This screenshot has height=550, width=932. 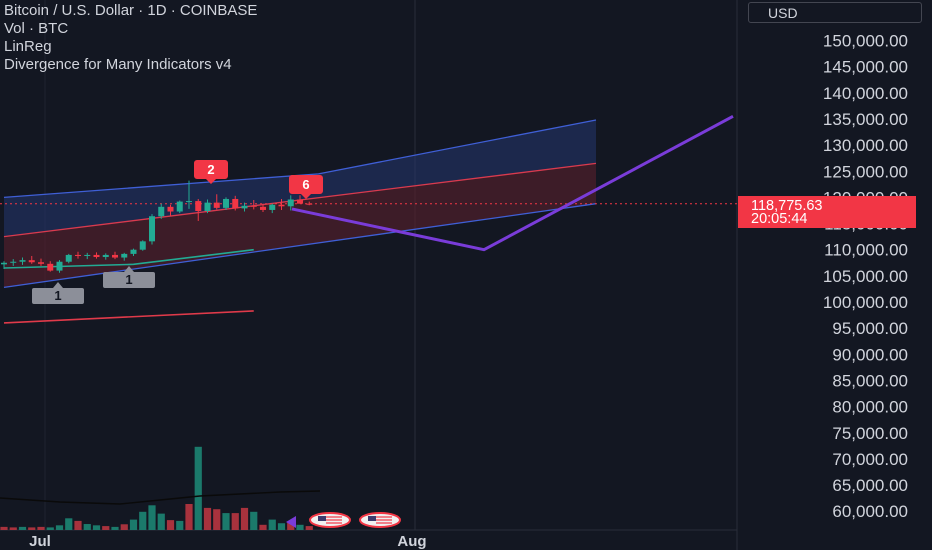 I want to click on bearish-divergence-marker-6-shape, so click(x=306, y=187).